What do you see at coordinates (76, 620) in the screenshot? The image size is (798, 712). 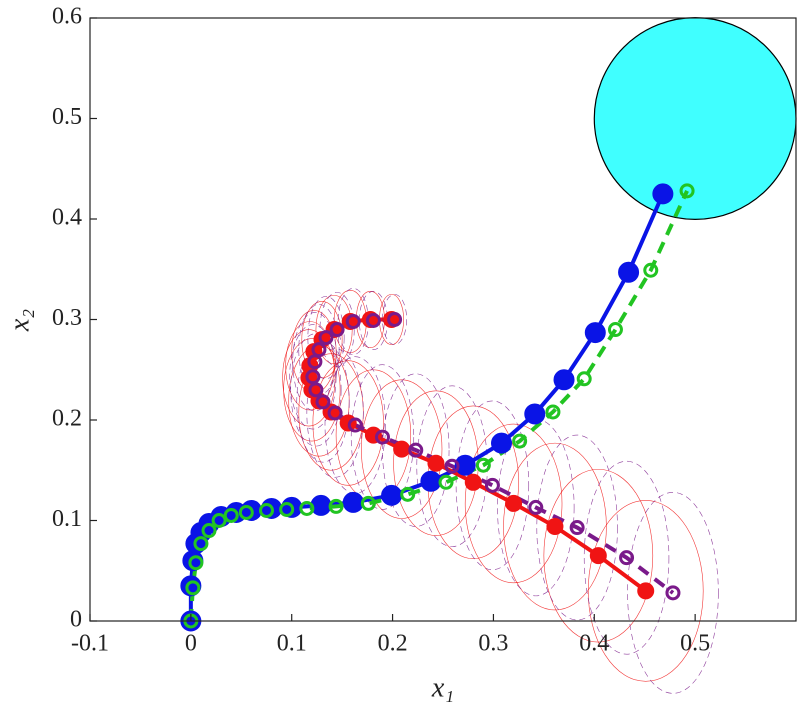 I see `y-tick-label: 0` at bounding box center [76, 620].